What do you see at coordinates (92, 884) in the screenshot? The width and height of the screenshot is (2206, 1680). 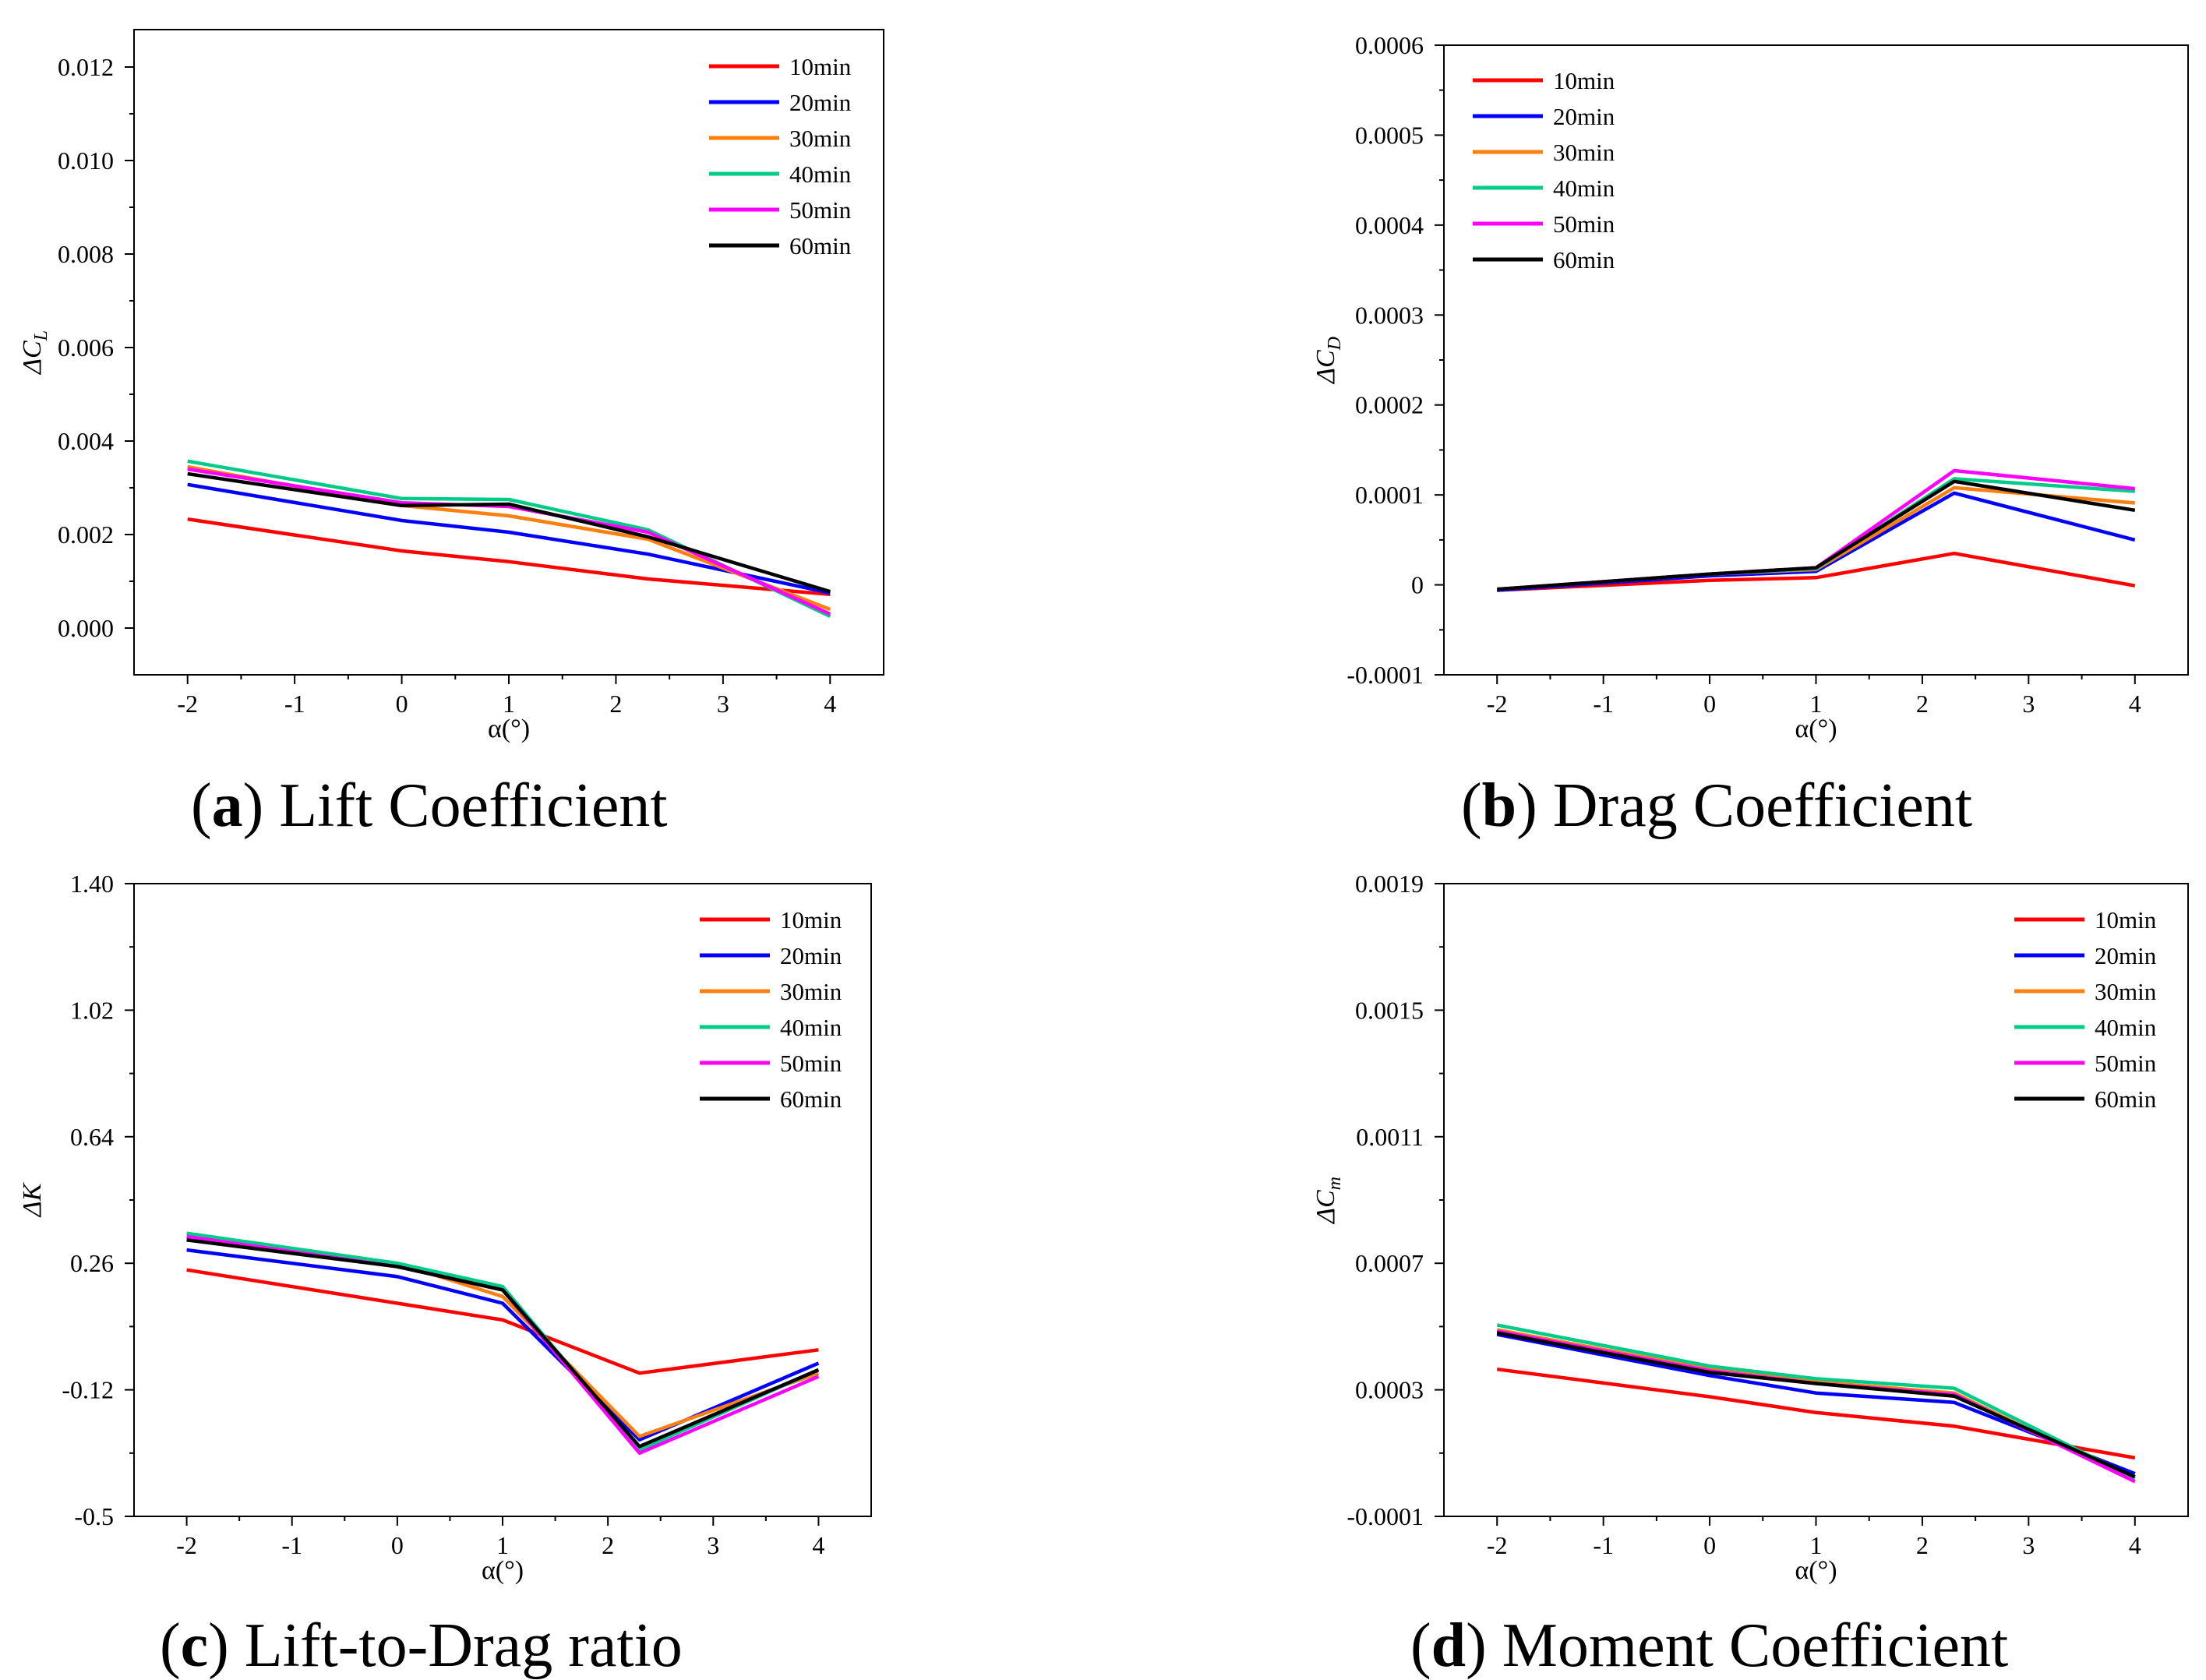 I see `y-tick-label: 1.40` at bounding box center [92, 884].